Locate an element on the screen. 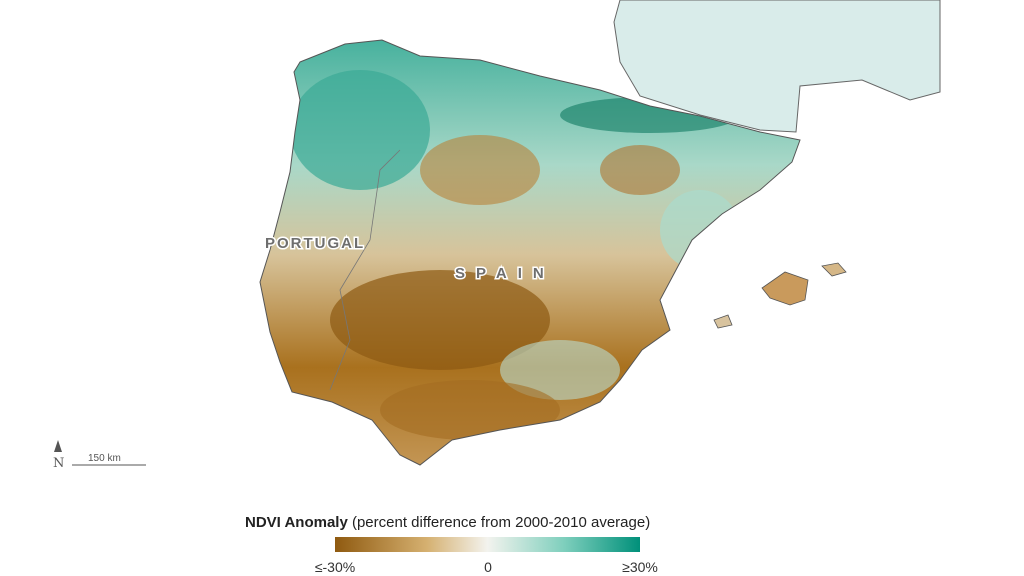 This screenshot has width=1024, height=576. north-label: N is located at coordinates (58, 463).